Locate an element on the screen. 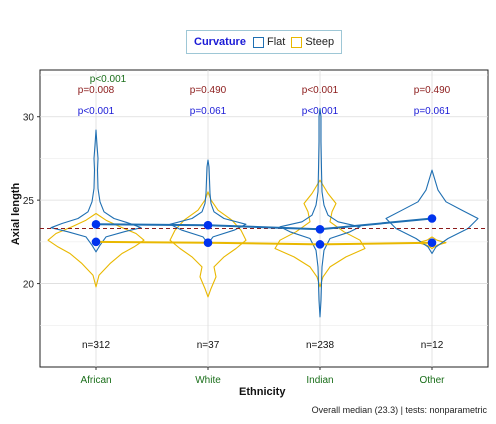  y-tick-label: 20 is located at coordinates (29, 285).